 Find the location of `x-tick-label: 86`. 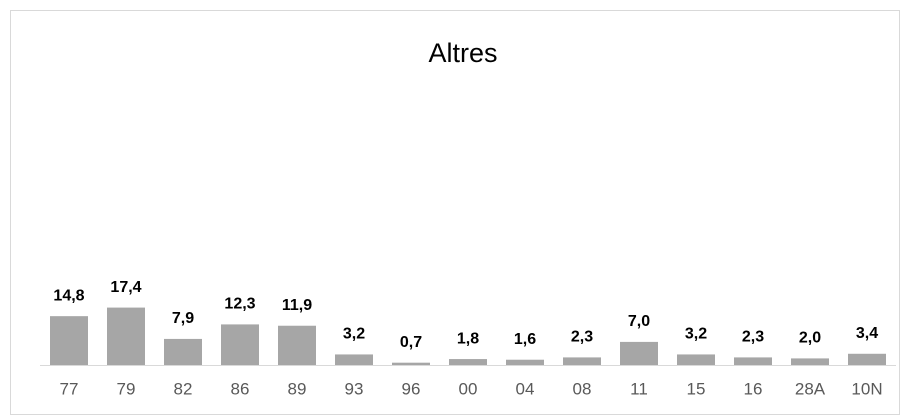

x-tick-label: 86 is located at coordinates (240, 388).